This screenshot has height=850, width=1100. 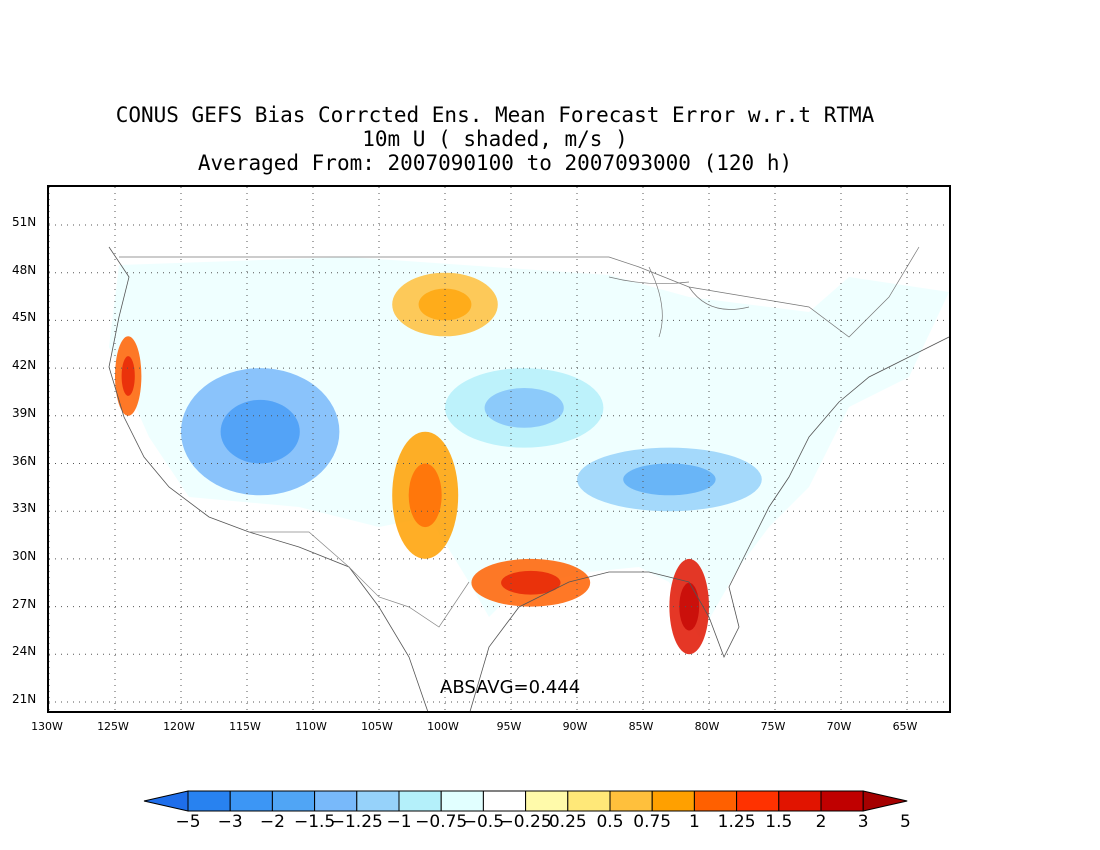 What do you see at coordinates (425, 495) in the screenshot?
I see `error-core-southern-plains-positive` at bounding box center [425, 495].